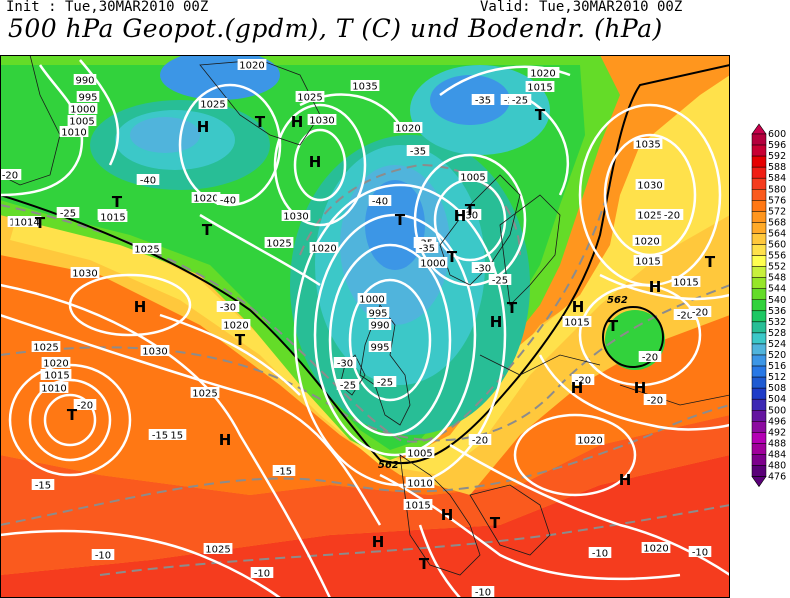  What do you see at coordinates (372, 299) in the screenshot?
I see `isobar-label: 1000` at bounding box center [372, 299].